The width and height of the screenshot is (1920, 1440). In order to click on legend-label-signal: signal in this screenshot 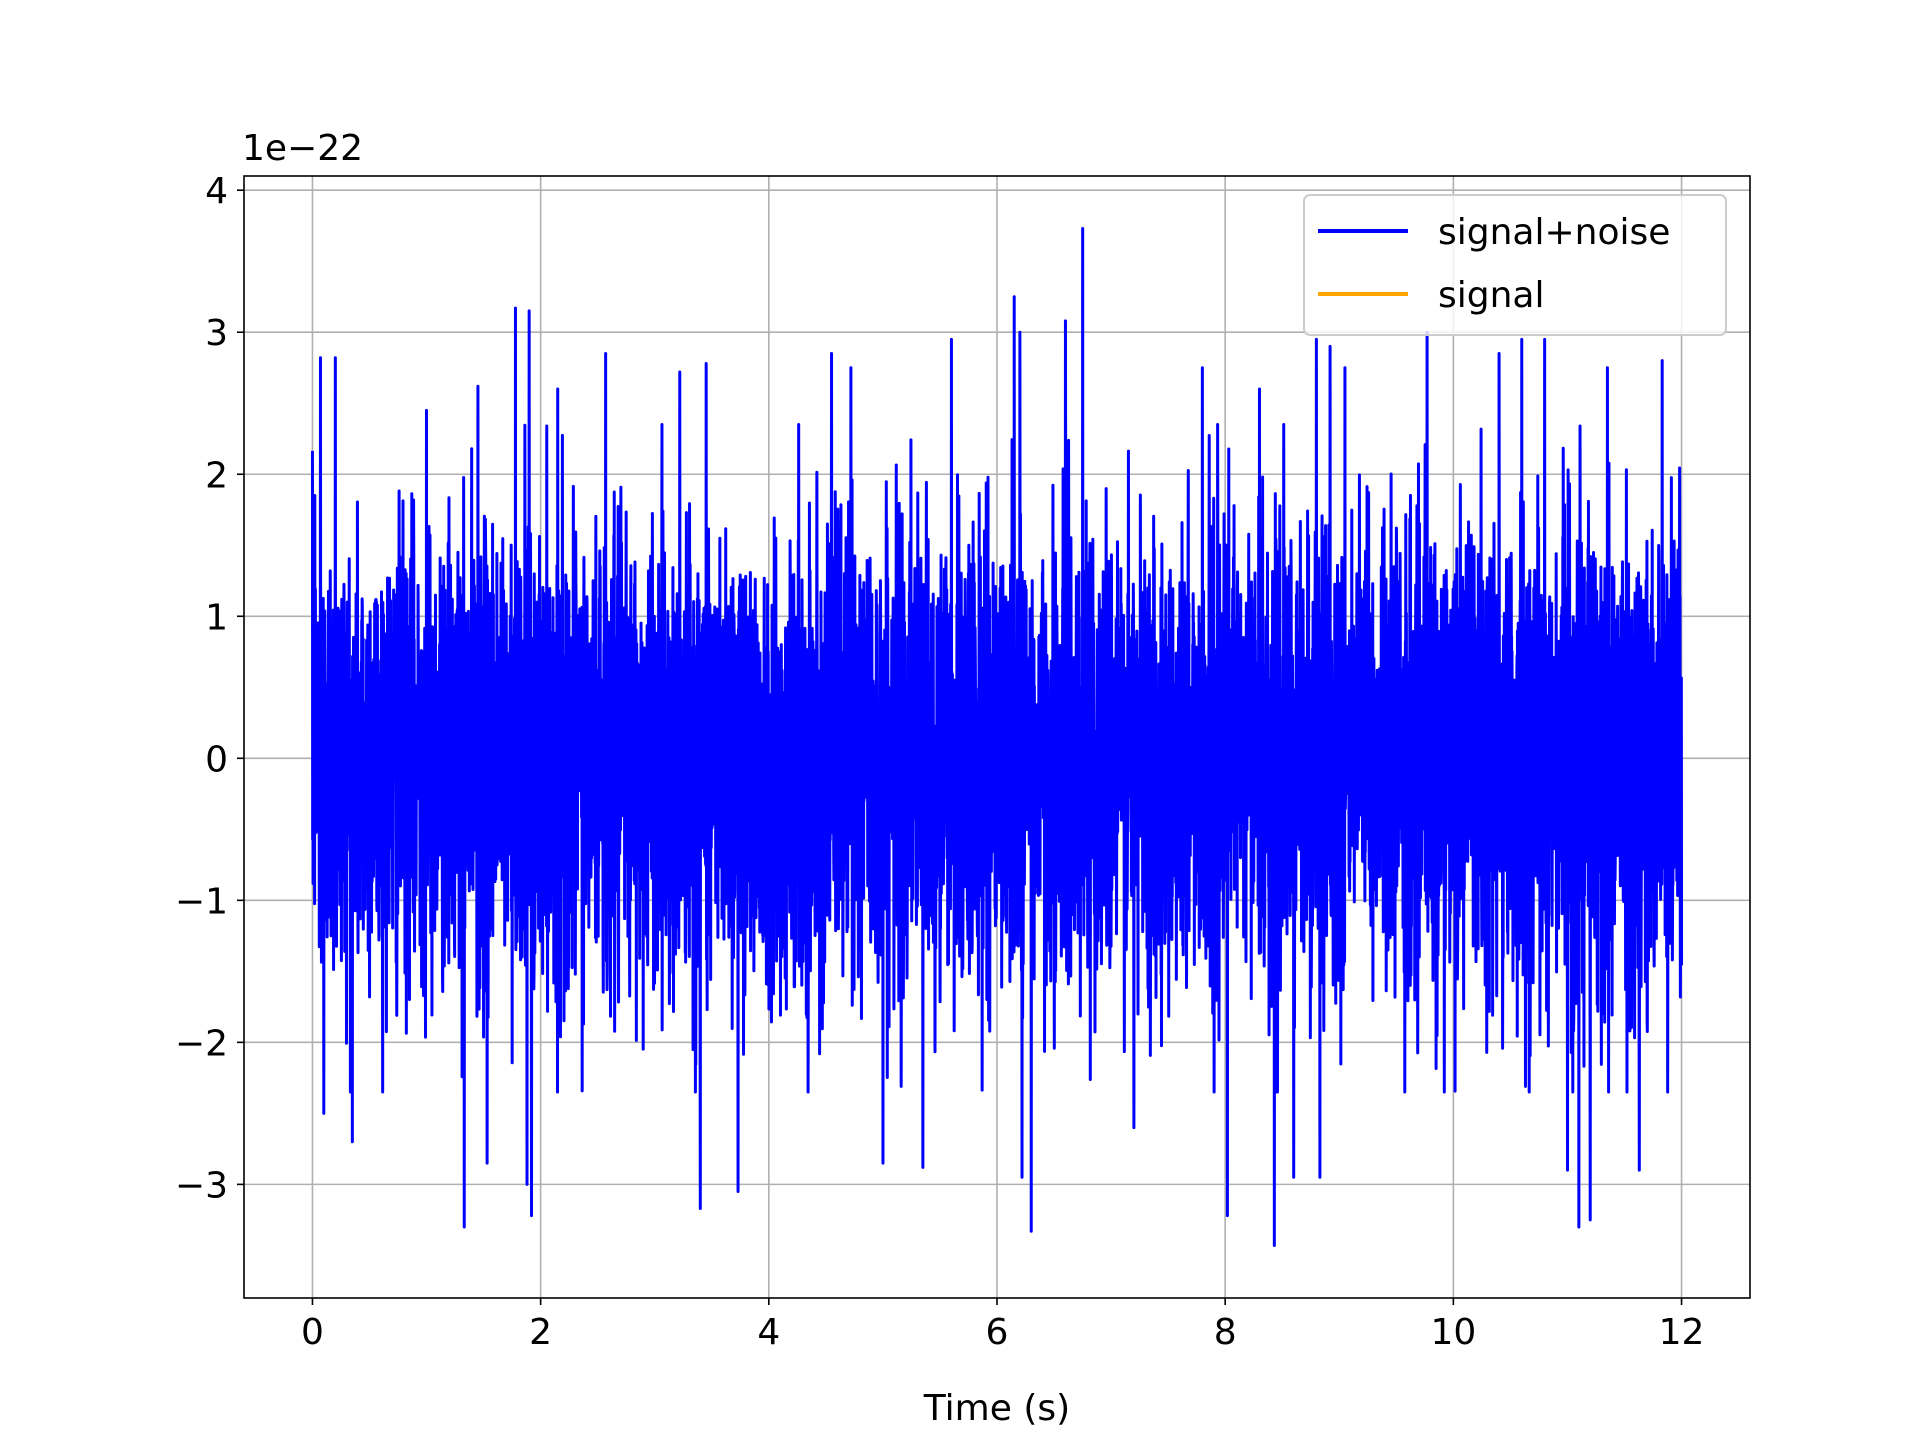, I will do `click(1491, 295)`.